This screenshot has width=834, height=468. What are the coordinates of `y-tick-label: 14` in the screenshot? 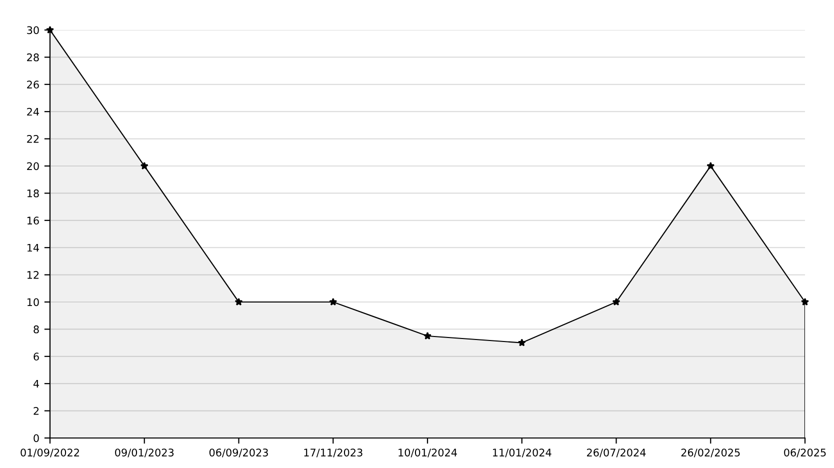 It's located at (33, 248).